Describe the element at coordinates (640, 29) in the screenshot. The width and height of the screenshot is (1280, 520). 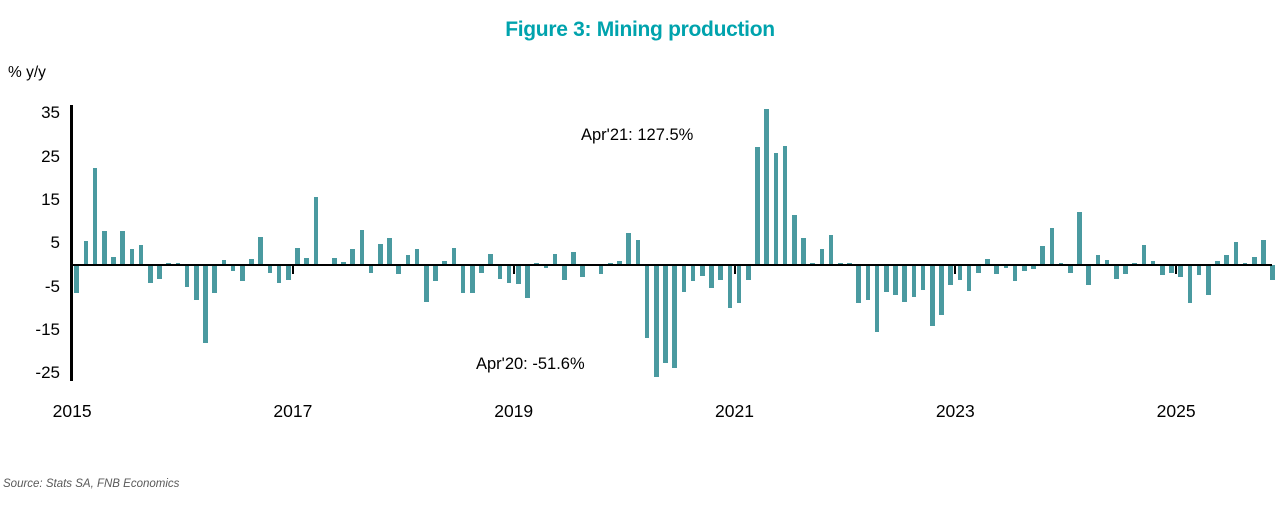
I see `chart-title: Figure 3: Mining production` at that location.